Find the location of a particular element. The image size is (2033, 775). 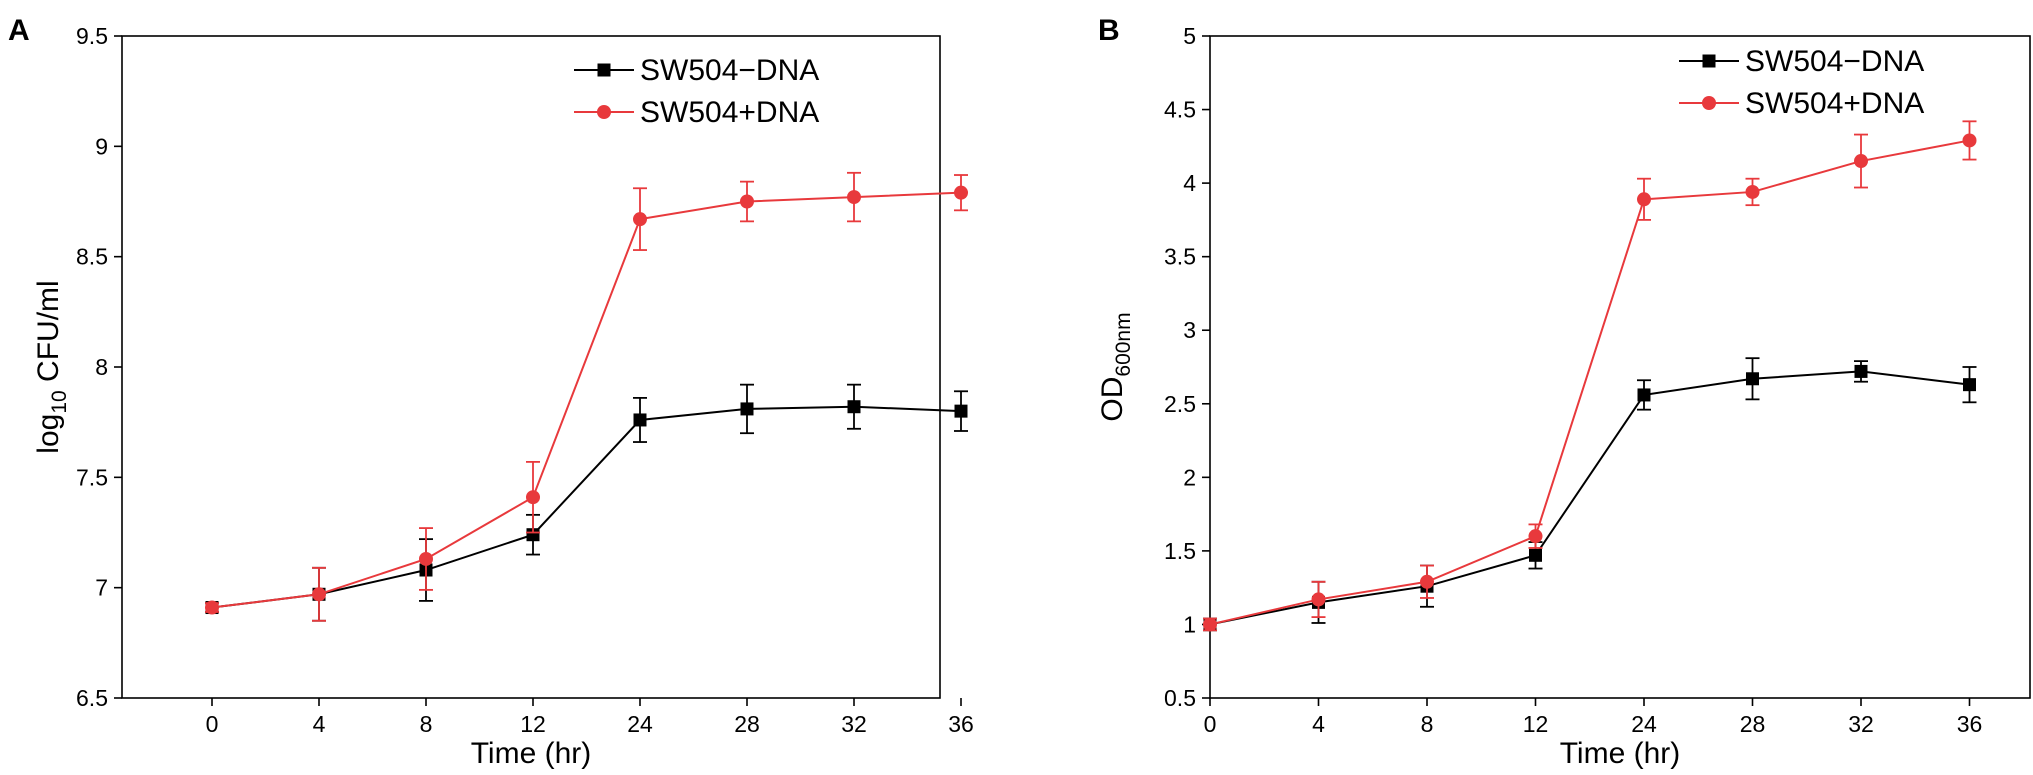

y-tick-label: 6.5 is located at coordinates (92, 698).